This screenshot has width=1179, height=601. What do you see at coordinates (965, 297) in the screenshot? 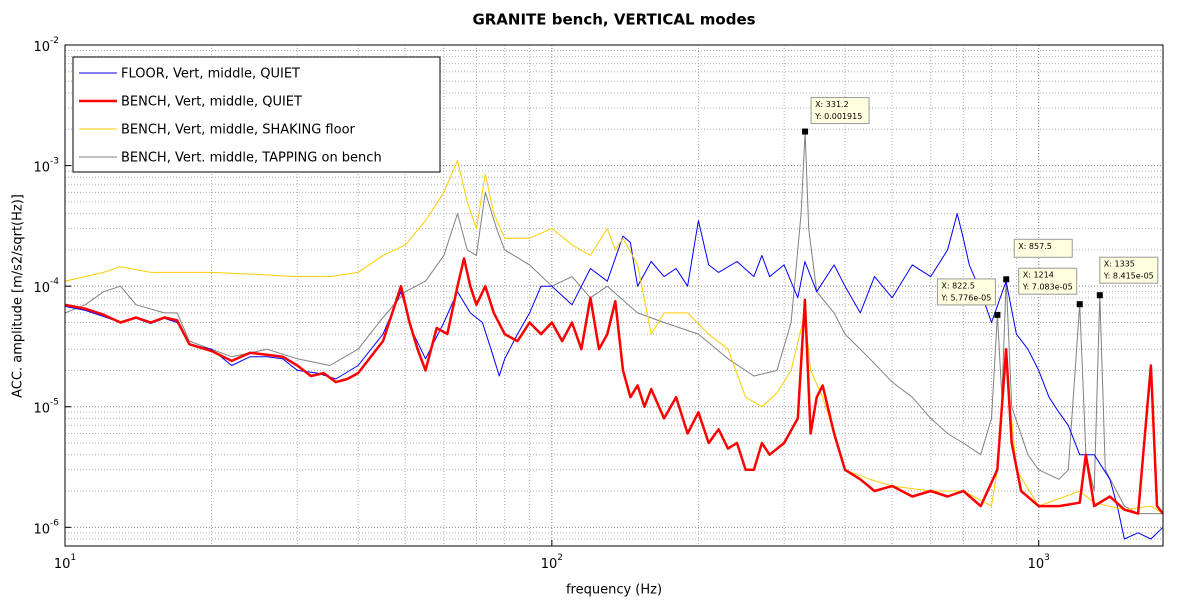
I see `data-tip-y: Y: 5.776e-05` at bounding box center [965, 297].